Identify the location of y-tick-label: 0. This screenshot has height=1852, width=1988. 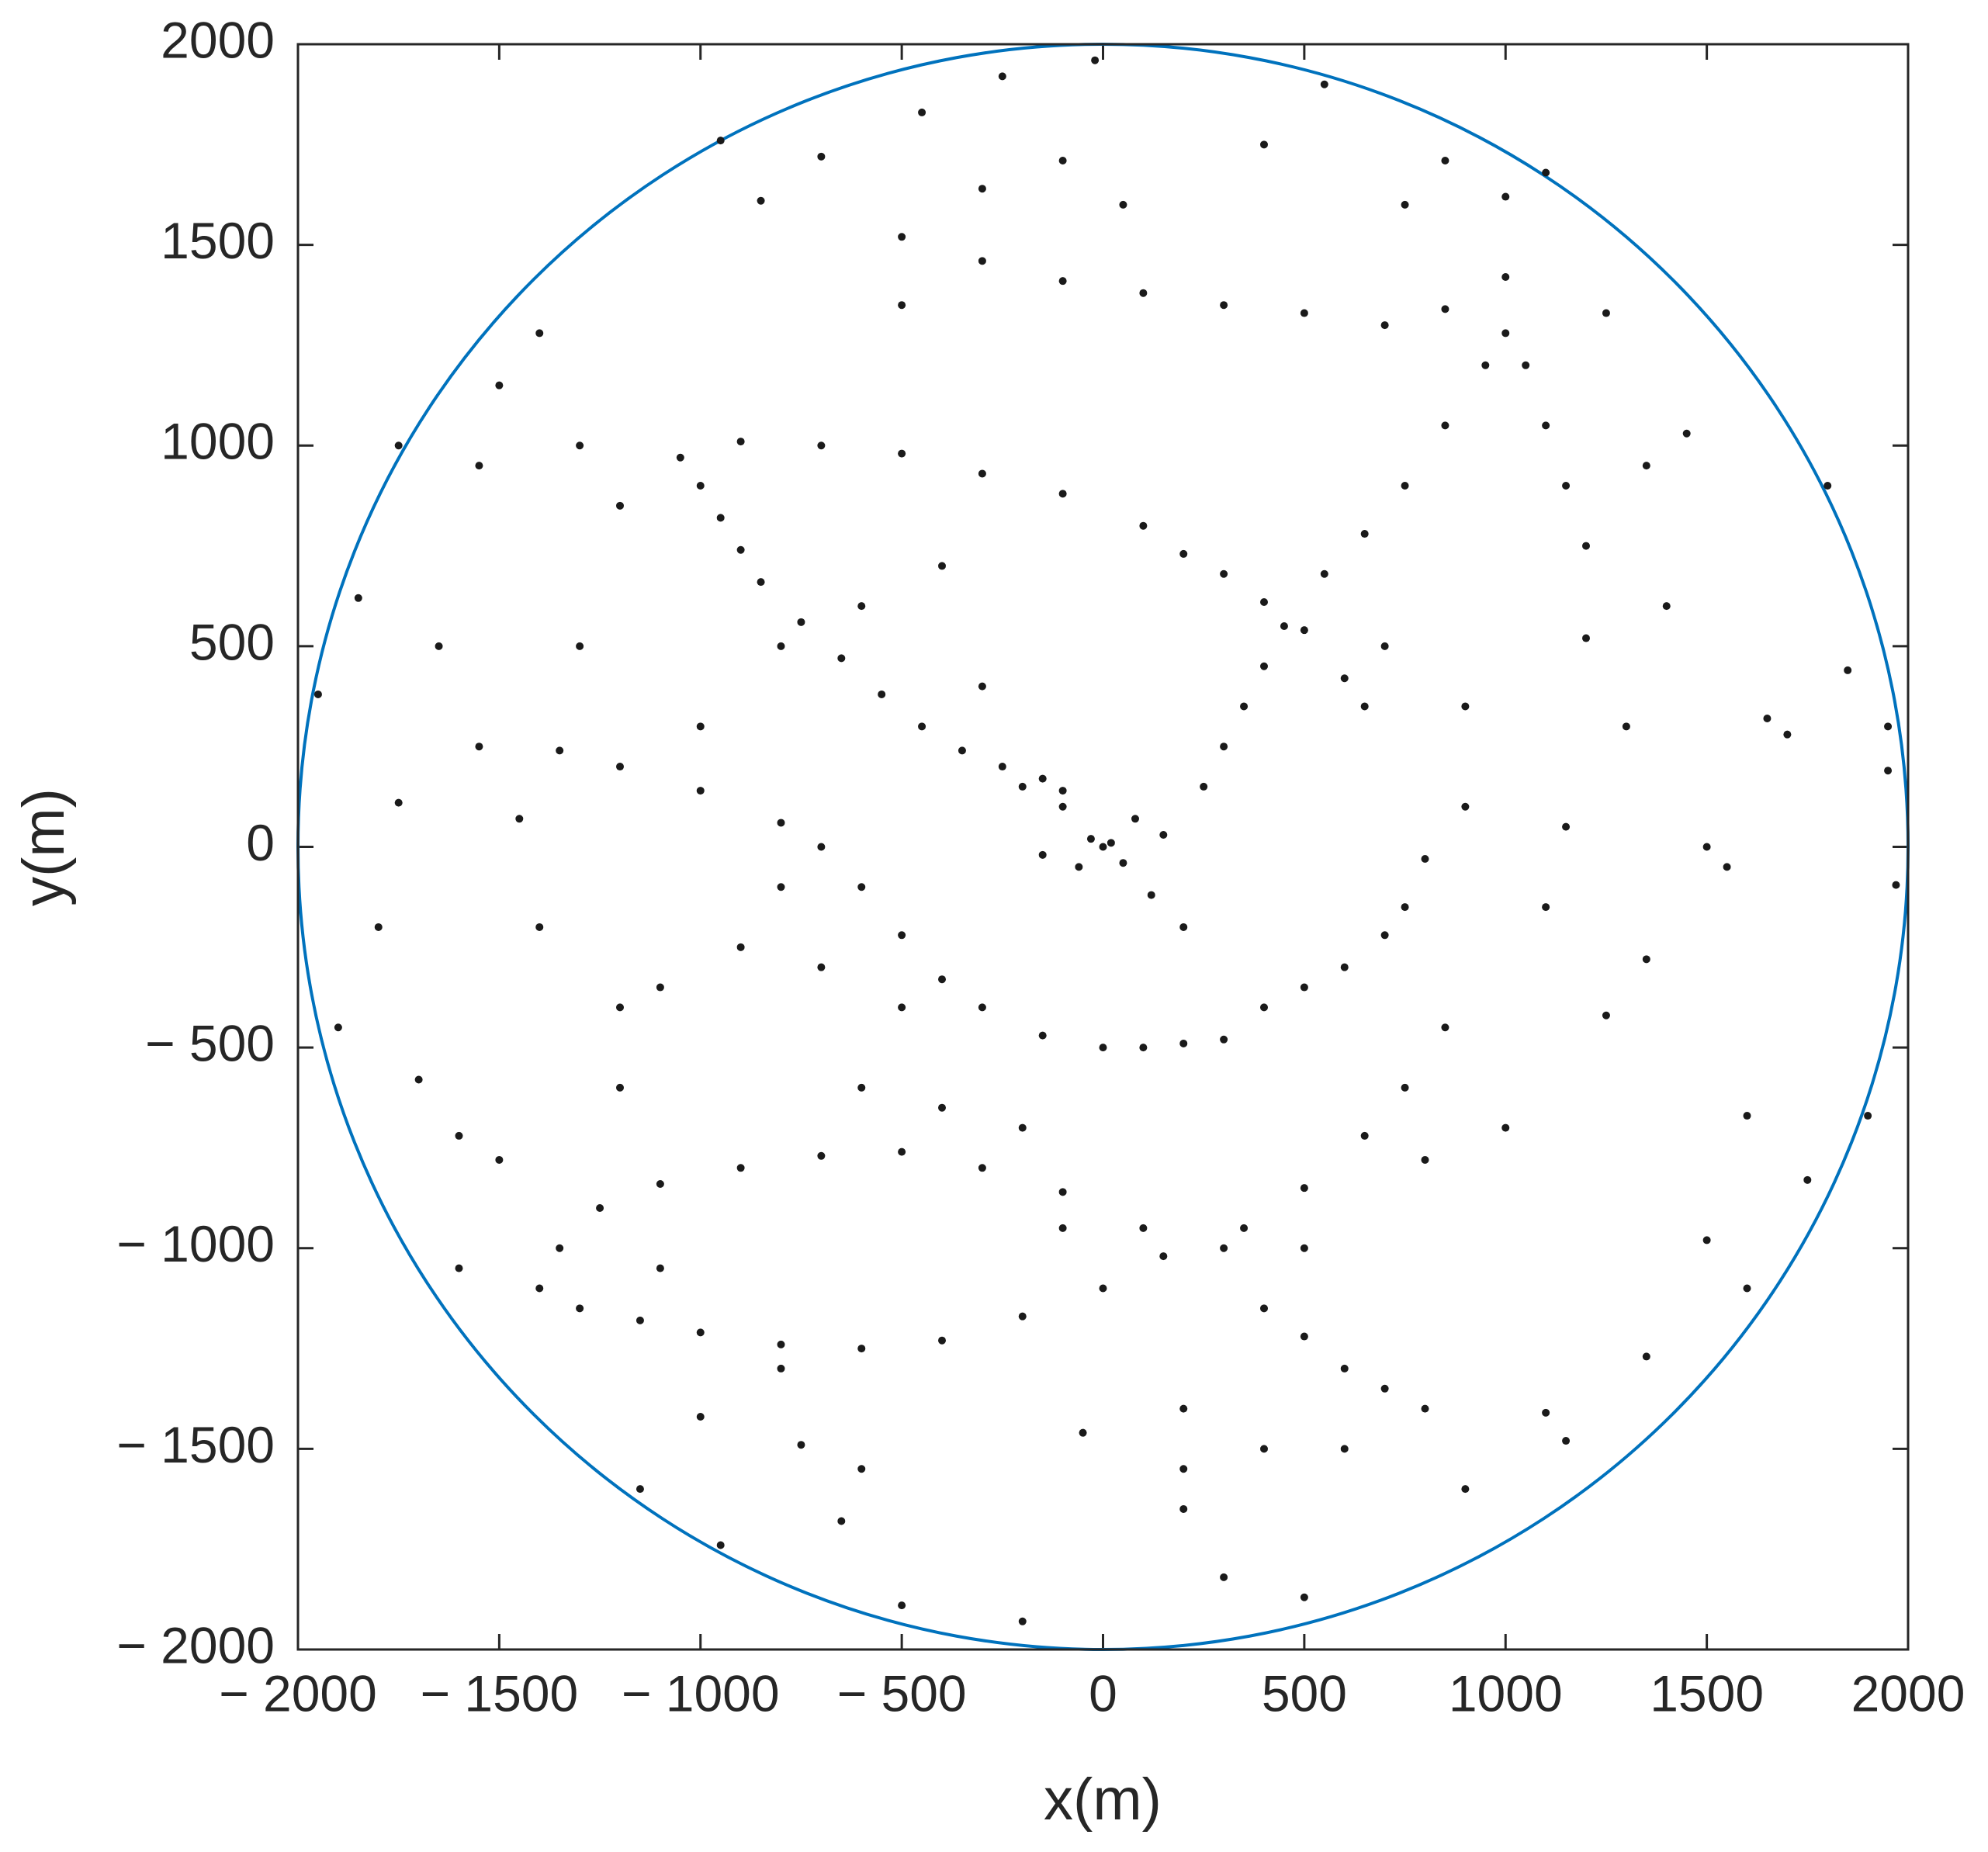
(260, 842).